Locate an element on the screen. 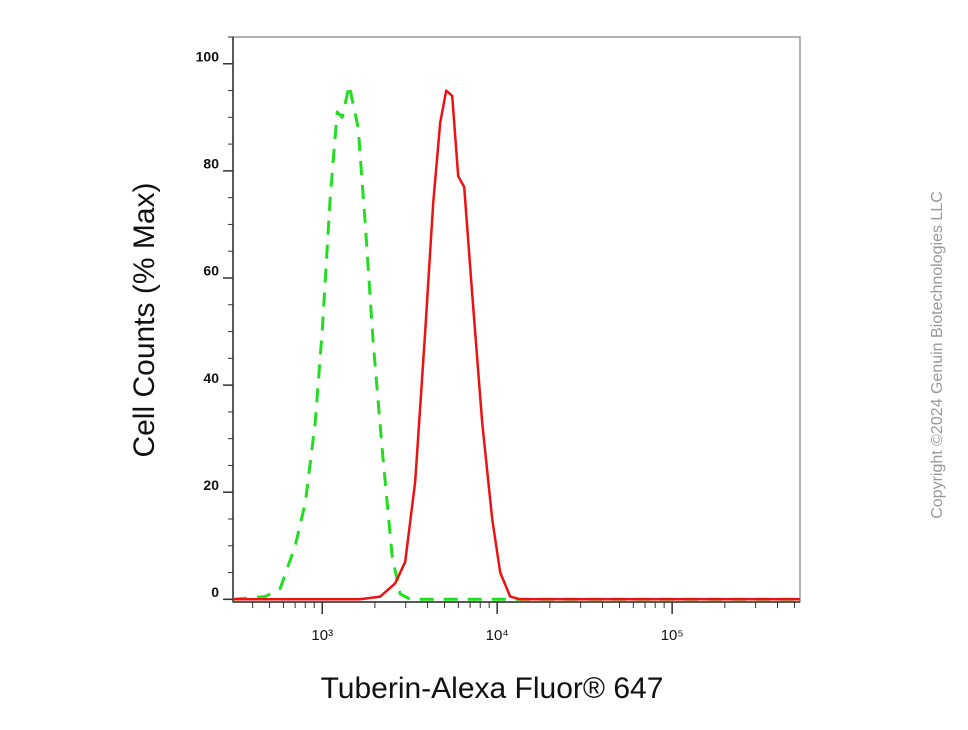  y-tick-label: 40 is located at coordinates (211, 378).